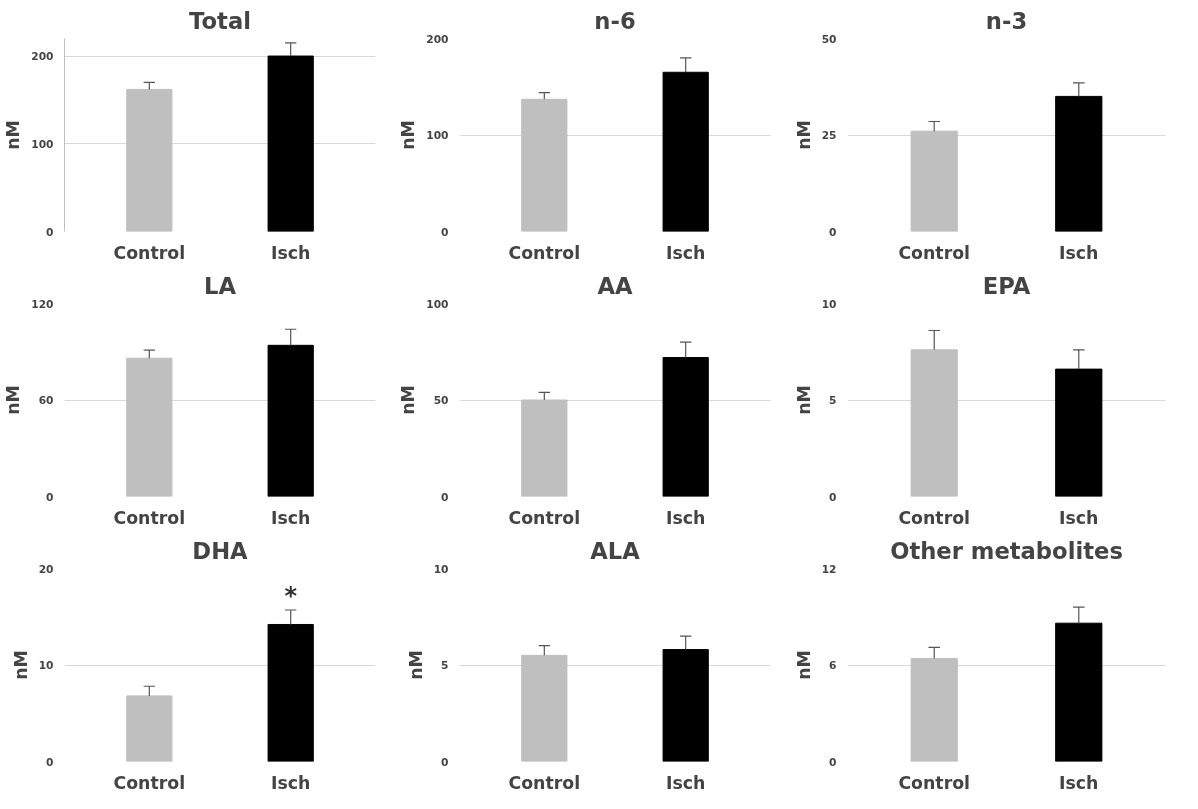 This screenshot has width=1198, height=809. I want to click on y-tick-label: 120, so click(42, 304).